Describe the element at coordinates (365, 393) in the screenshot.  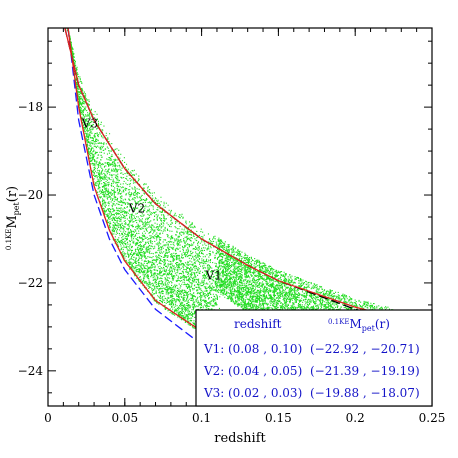
I see `legend-row-magnitude: (−19.88 , −18.07)` at that location.